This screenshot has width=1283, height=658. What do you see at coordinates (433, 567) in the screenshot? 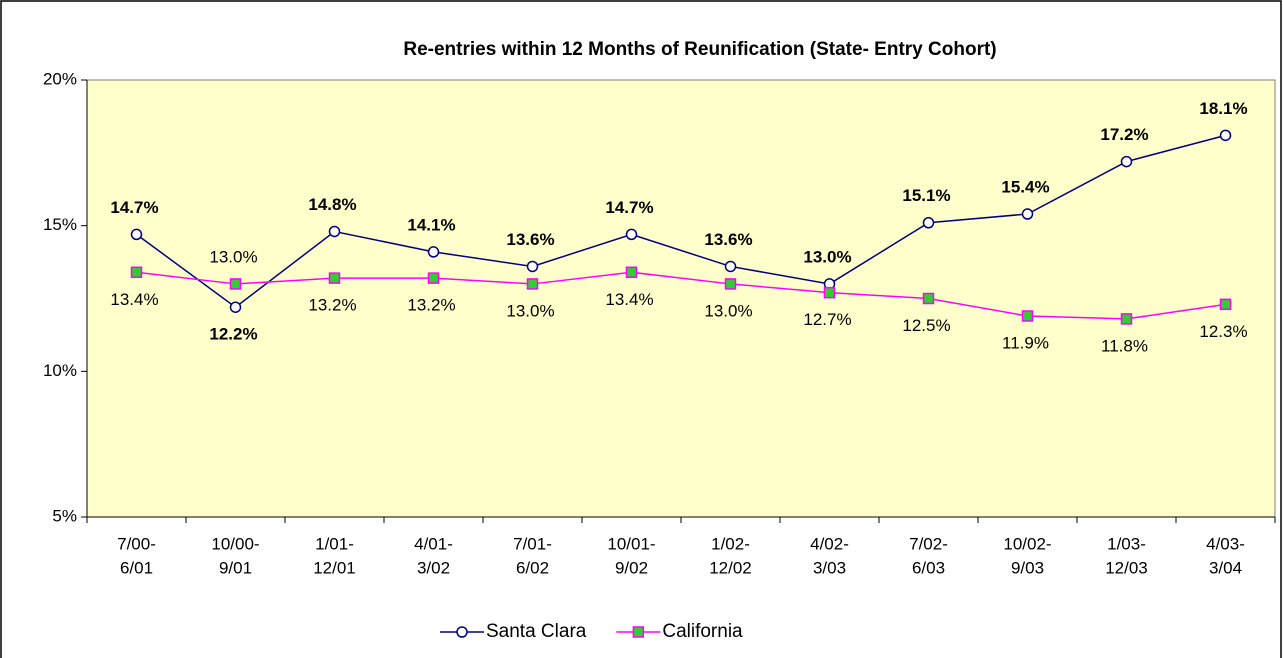
I see `x-tick-label: 3/02` at bounding box center [433, 567].